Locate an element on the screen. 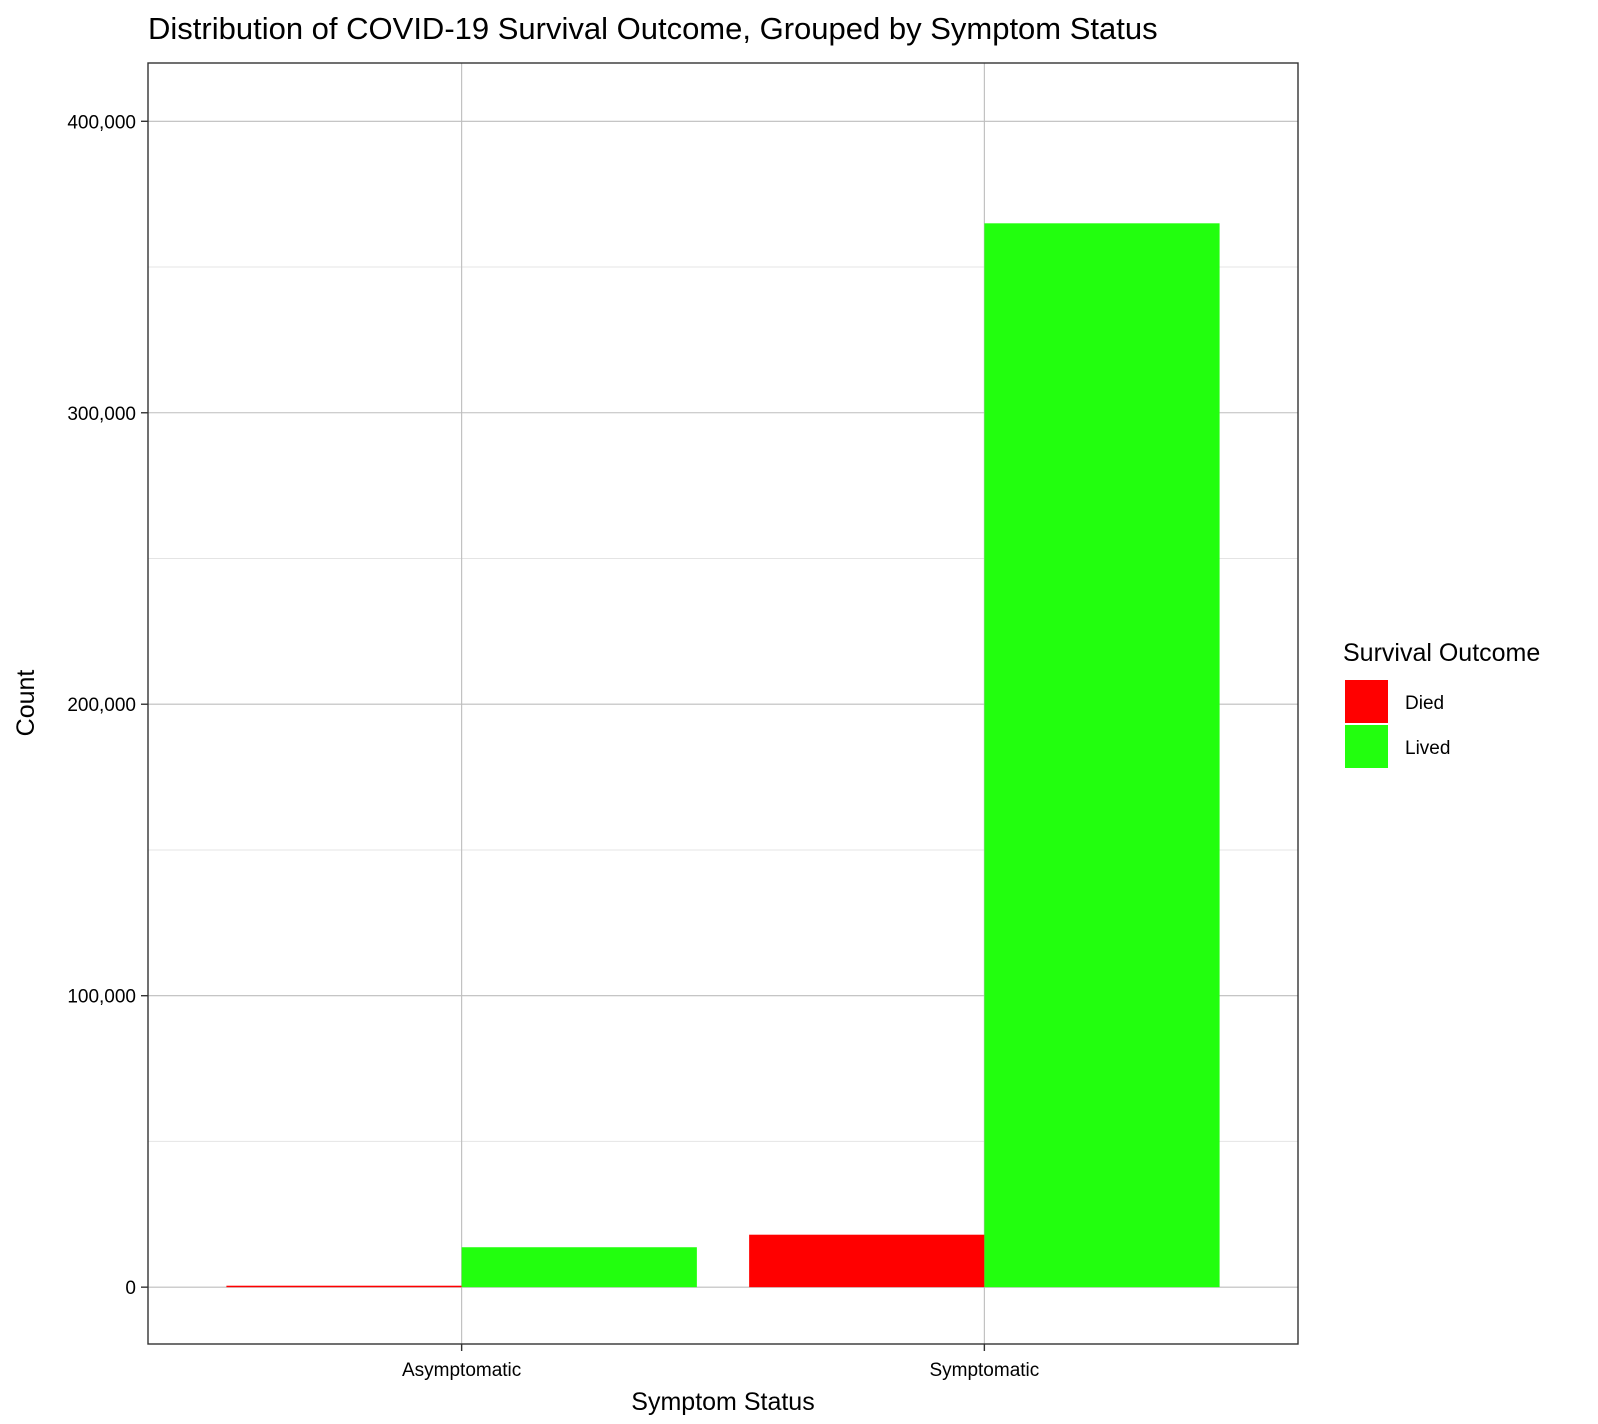 This screenshot has width=1598, height=1424. y-tick-label: 100,000 is located at coordinates (101, 997).